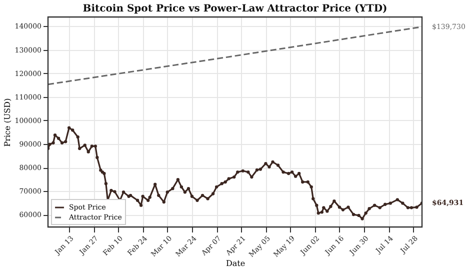 The image size is (474, 272). Describe the element at coordinates (235, 8) in the screenshot. I see `chart-title: Bitcoin Spot Price vs Power-Law Attractor Price (YTD)` at that location.